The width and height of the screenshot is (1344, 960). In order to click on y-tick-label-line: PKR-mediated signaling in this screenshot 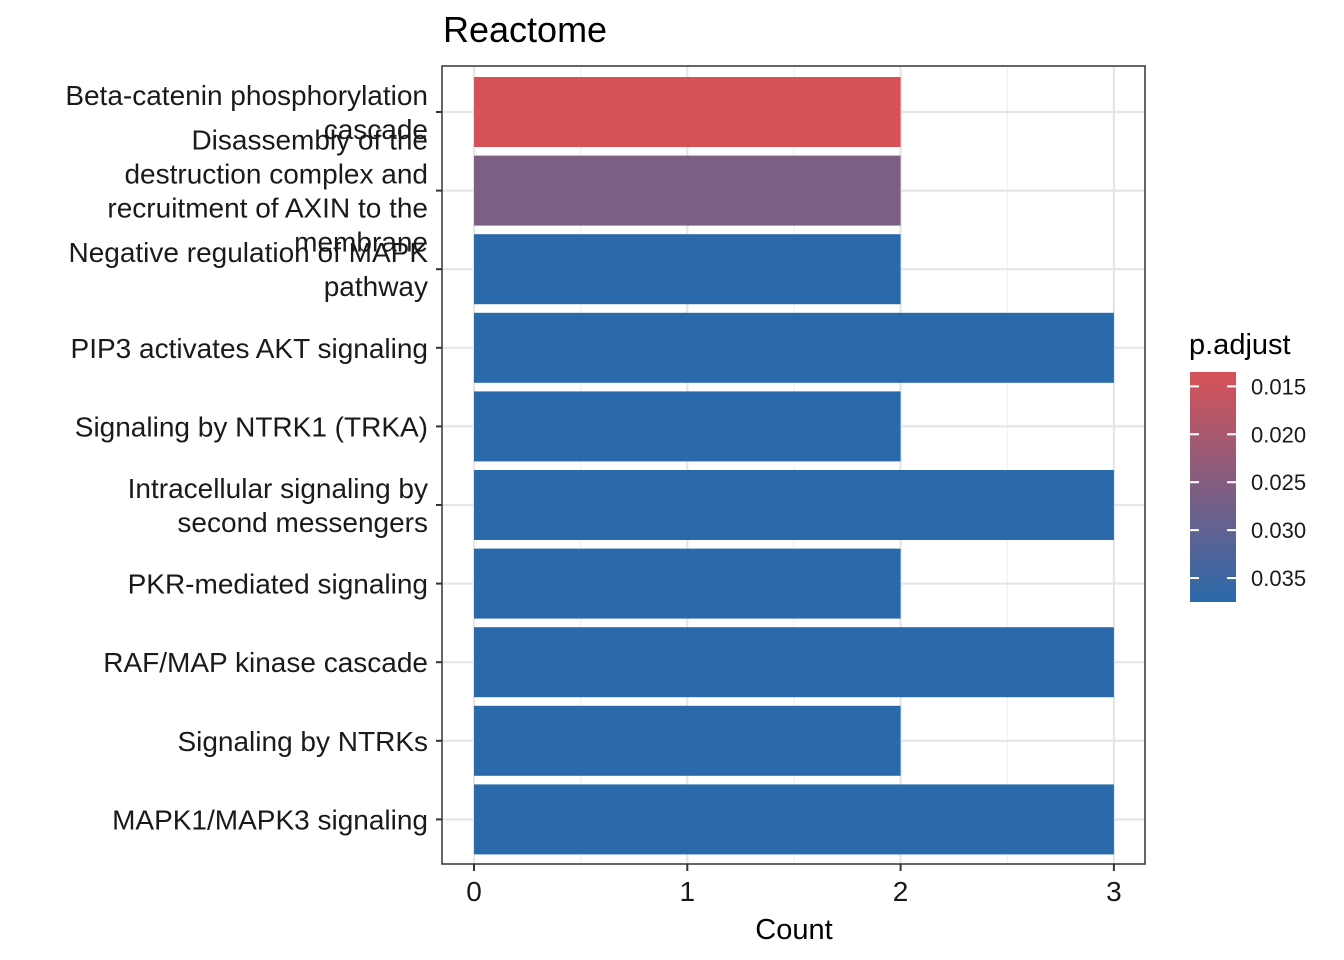, I will do `click(278, 584)`.